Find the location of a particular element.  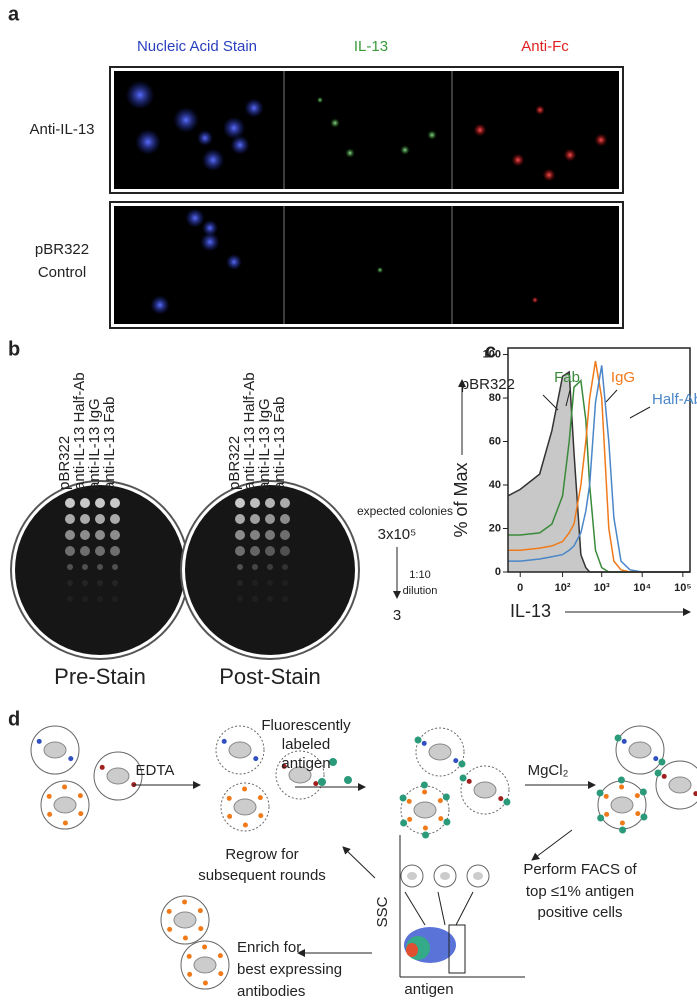

x-tick-label: 10³ is located at coordinates (602, 588).